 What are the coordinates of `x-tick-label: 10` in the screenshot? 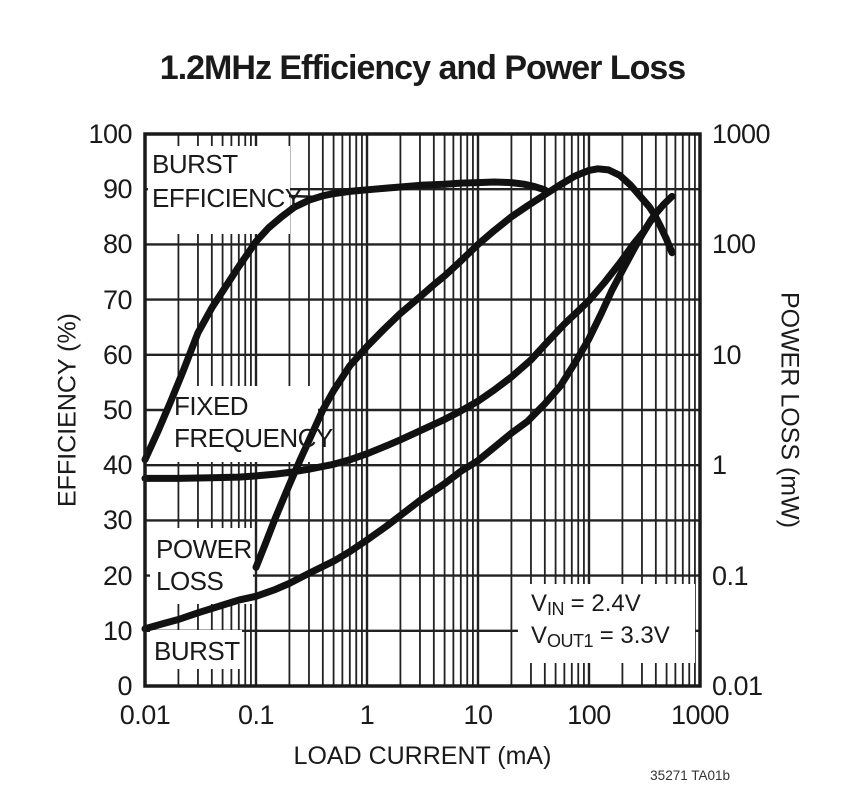 It's located at (478, 715).